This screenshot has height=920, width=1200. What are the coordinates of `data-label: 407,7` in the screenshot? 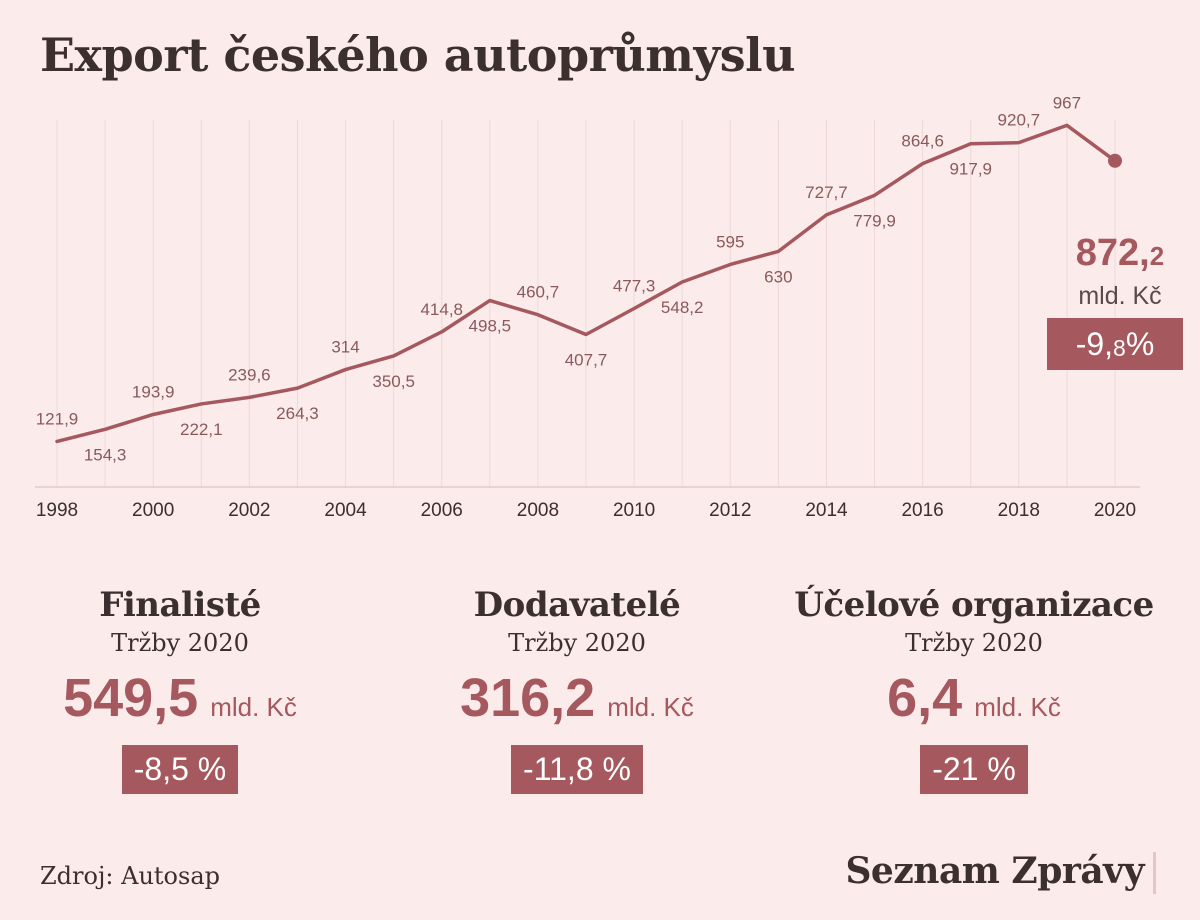 It's located at (586, 360).